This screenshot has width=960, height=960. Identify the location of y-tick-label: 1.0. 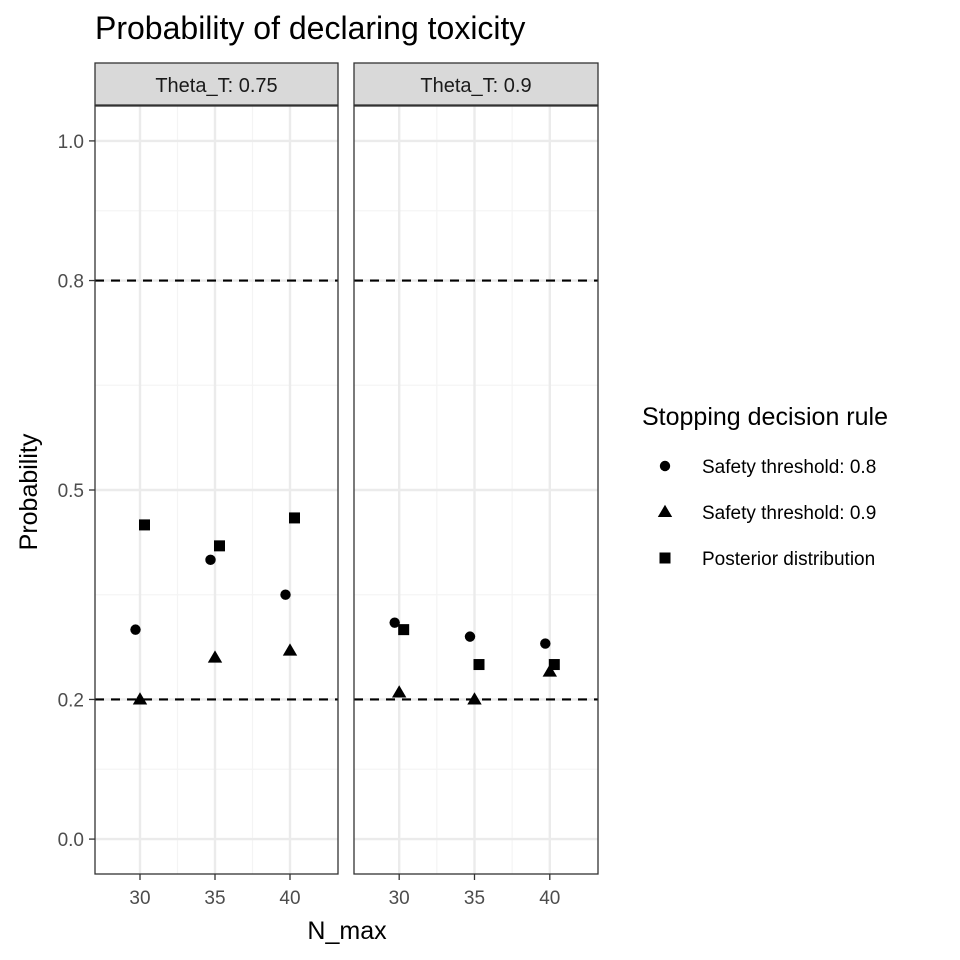
(71, 142).